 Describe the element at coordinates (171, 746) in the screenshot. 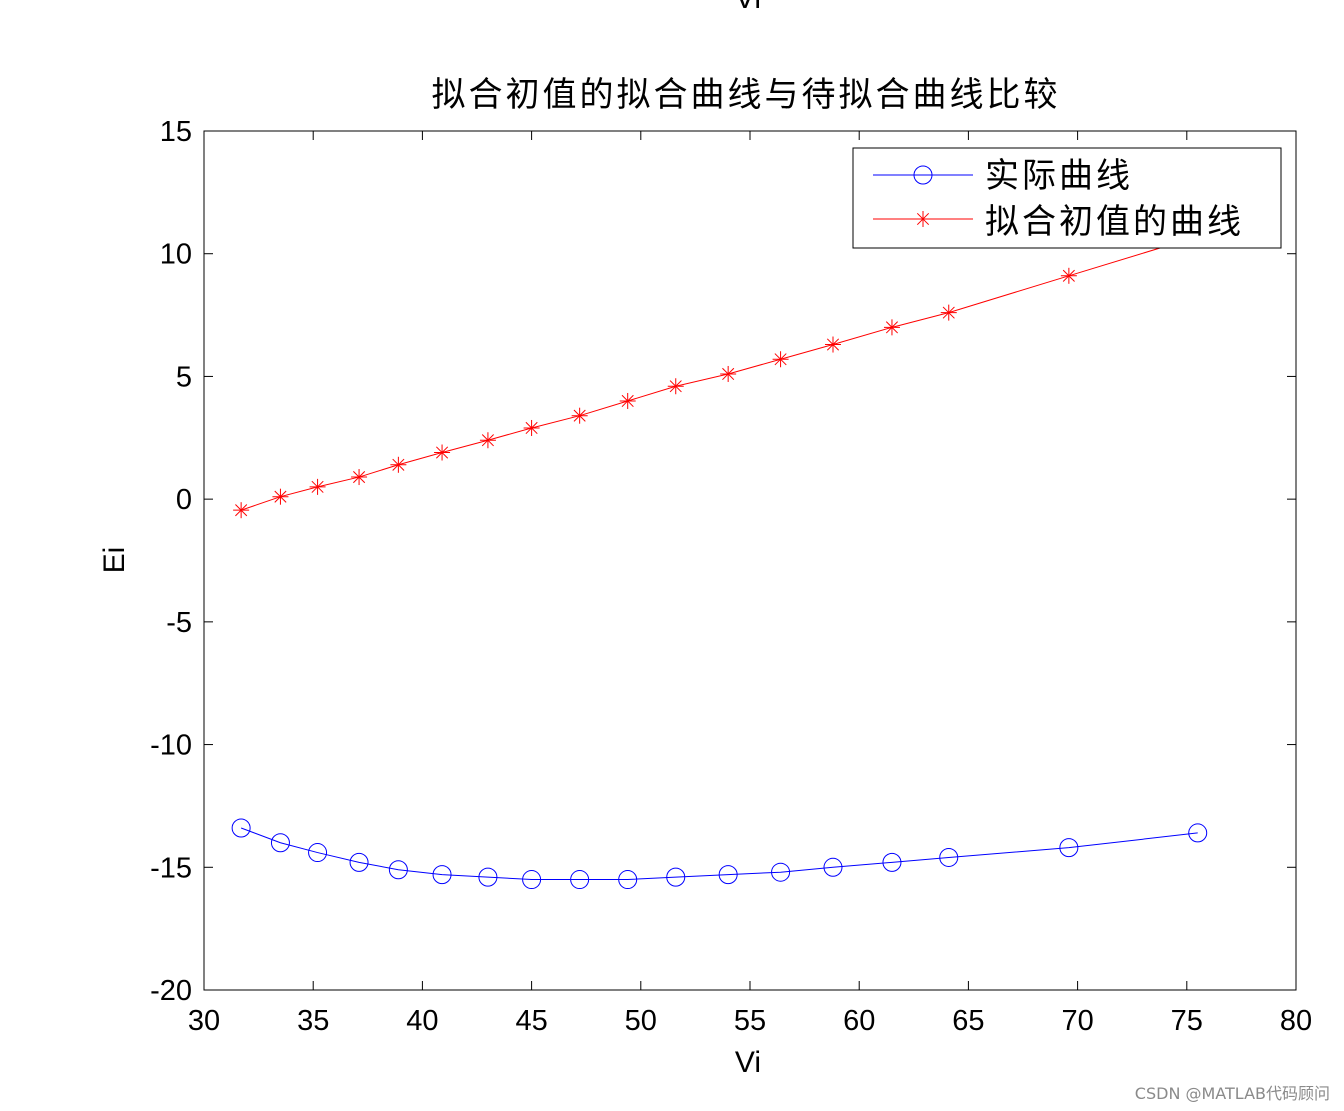

I see `y-tick-label: -10` at that location.